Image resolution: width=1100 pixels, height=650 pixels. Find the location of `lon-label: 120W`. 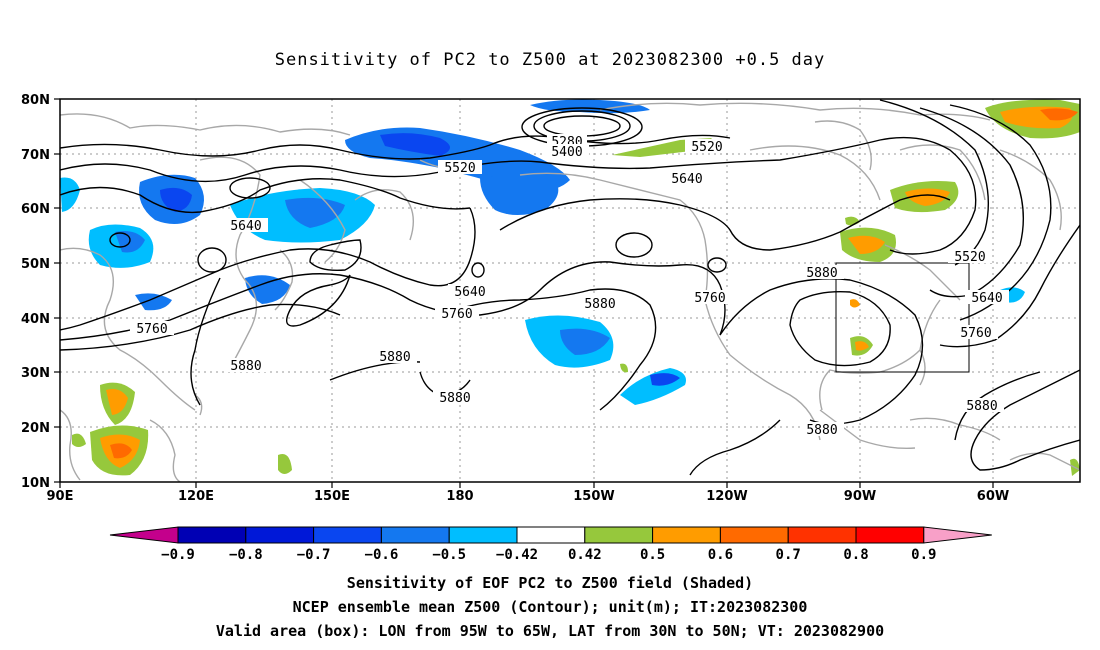

lon-label: 120W is located at coordinates (726, 496).